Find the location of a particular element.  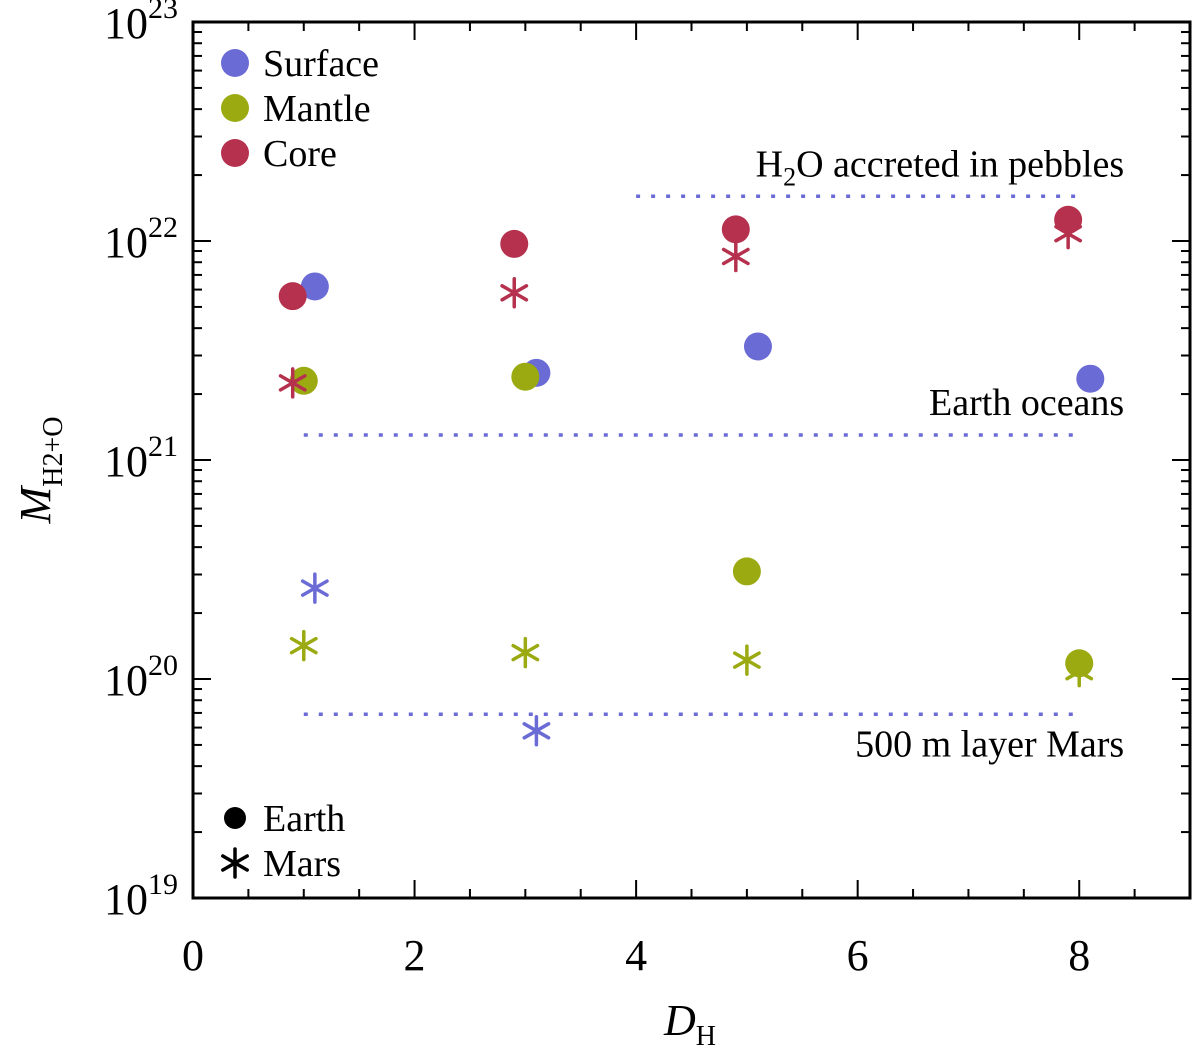

legend-marker-mantle is located at coordinates (235, 108).